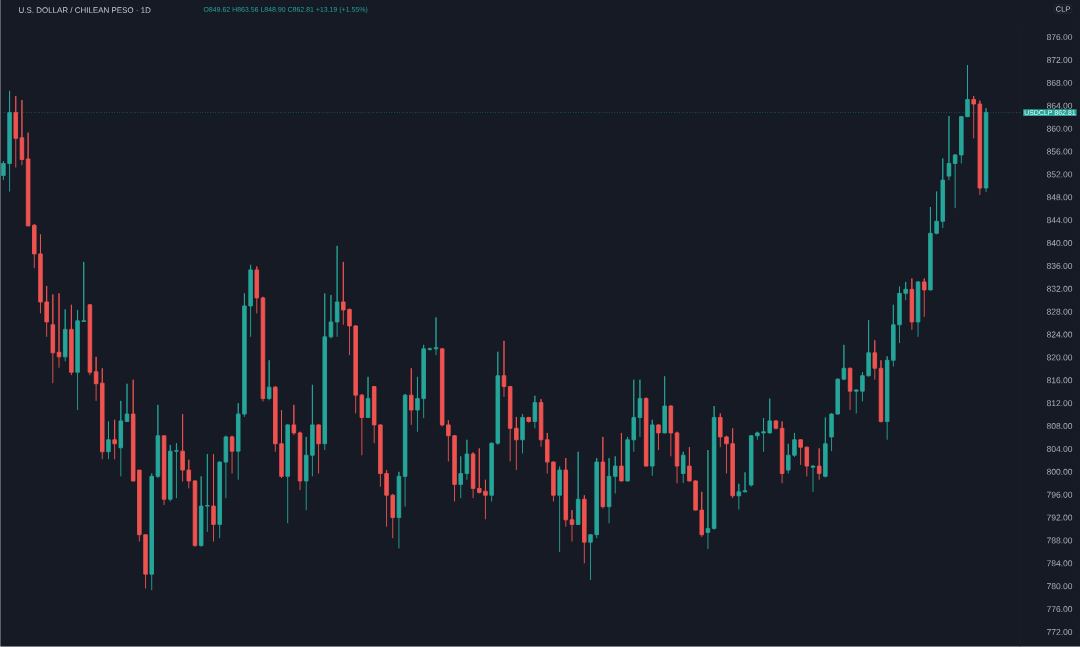 The image size is (1080, 647). I want to click on y-tick-label: 844.00, so click(1059, 220).